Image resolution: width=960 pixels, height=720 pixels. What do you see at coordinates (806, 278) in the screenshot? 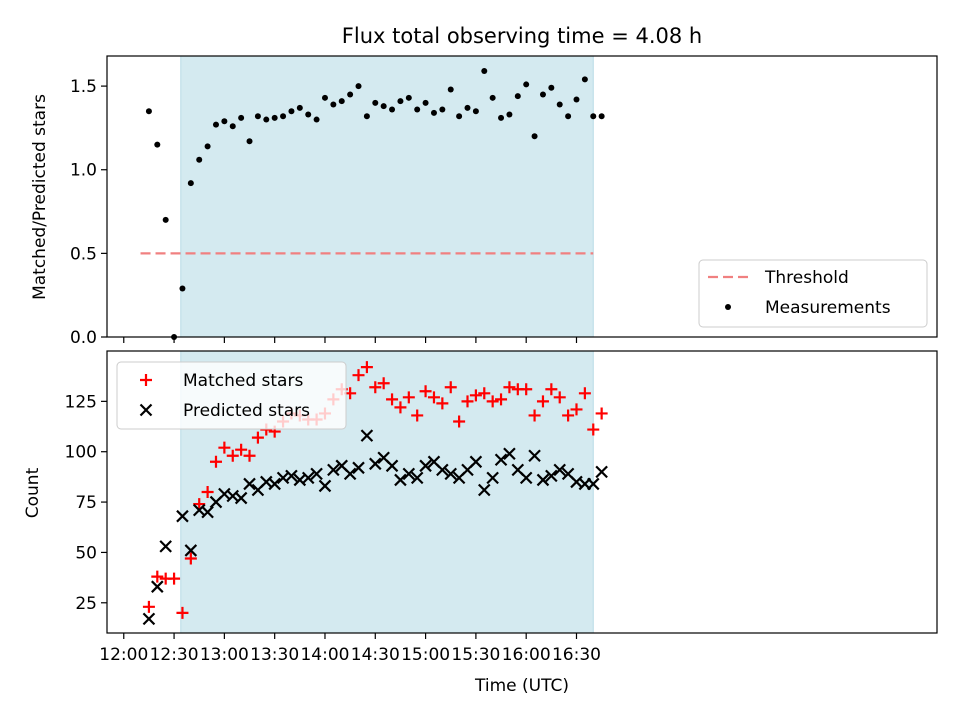
I see `legend-label: Threshold` at bounding box center [806, 278].